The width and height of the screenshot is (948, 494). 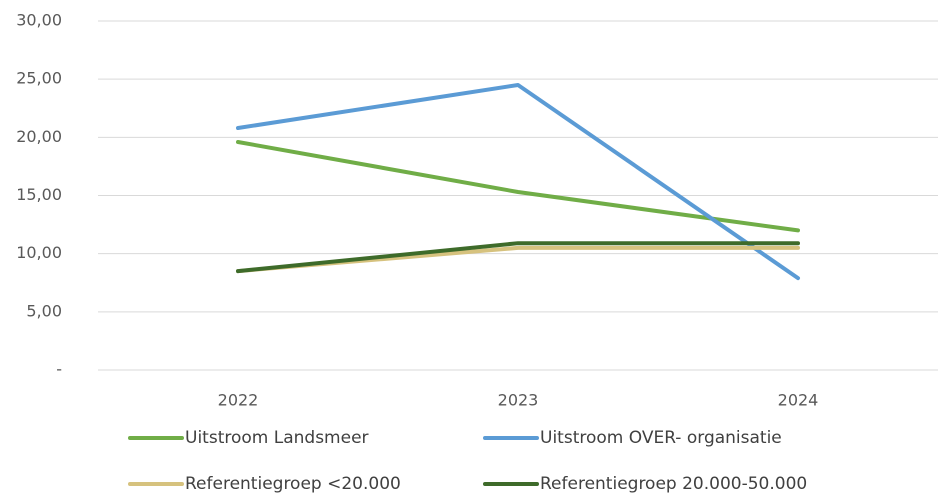 What do you see at coordinates (39, 252) in the screenshot?
I see `y-tick-label: 10,00` at bounding box center [39, 252].